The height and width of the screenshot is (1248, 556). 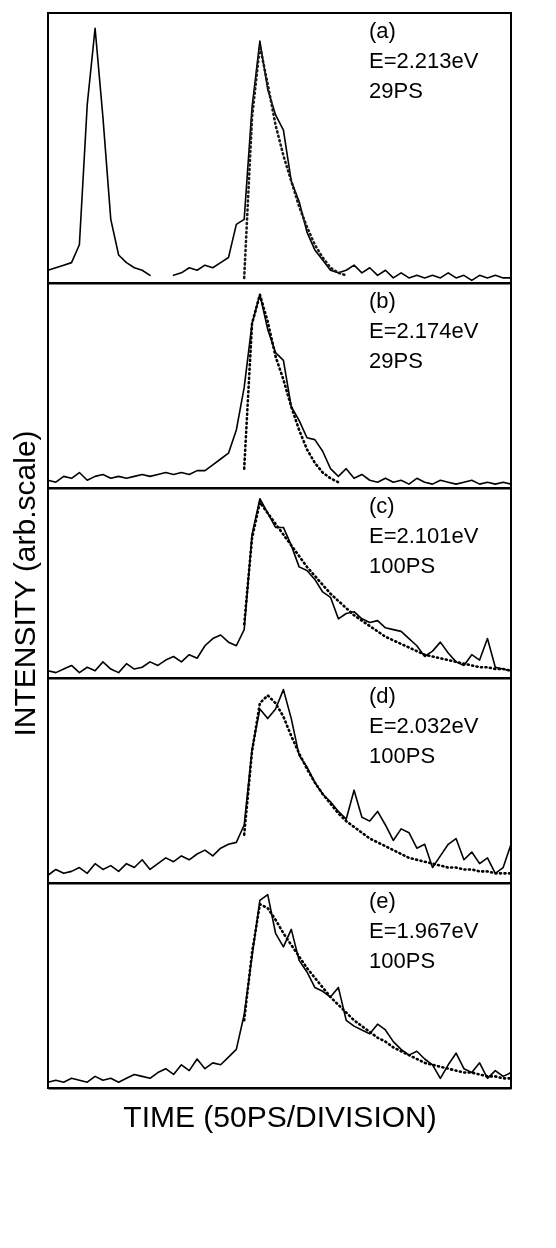 What do you see at coordinates (382, 900) in the screenshot?
I see `annotation: (e)` at bounding box center [382, 900].